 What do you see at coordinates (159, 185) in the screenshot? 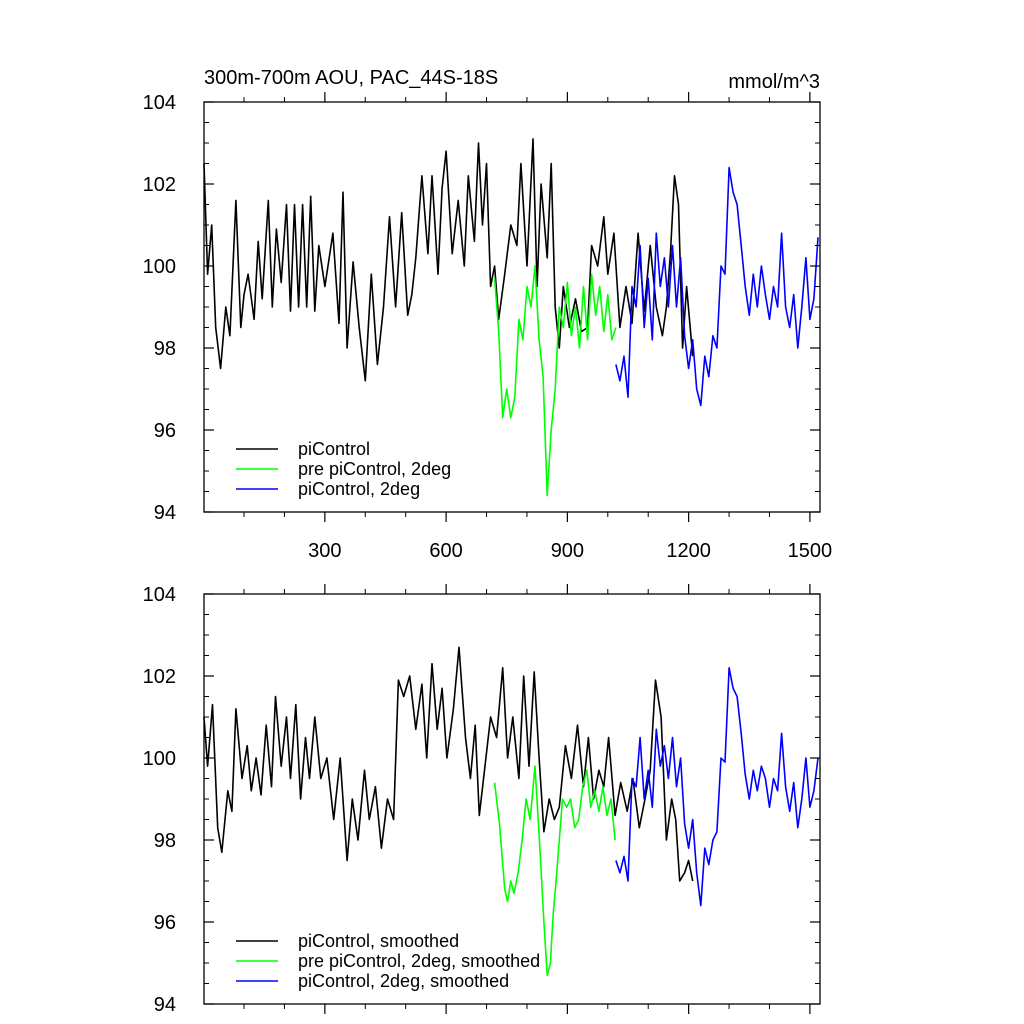
I see `top-y-tick-label: 102` at bounding box center [159, 185].